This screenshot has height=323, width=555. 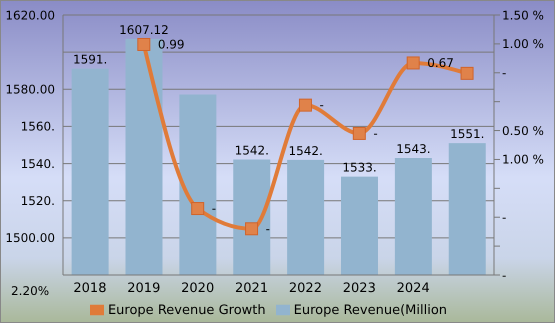 I want to click on y-tick-label: 1560., so click(x=37, y=127).